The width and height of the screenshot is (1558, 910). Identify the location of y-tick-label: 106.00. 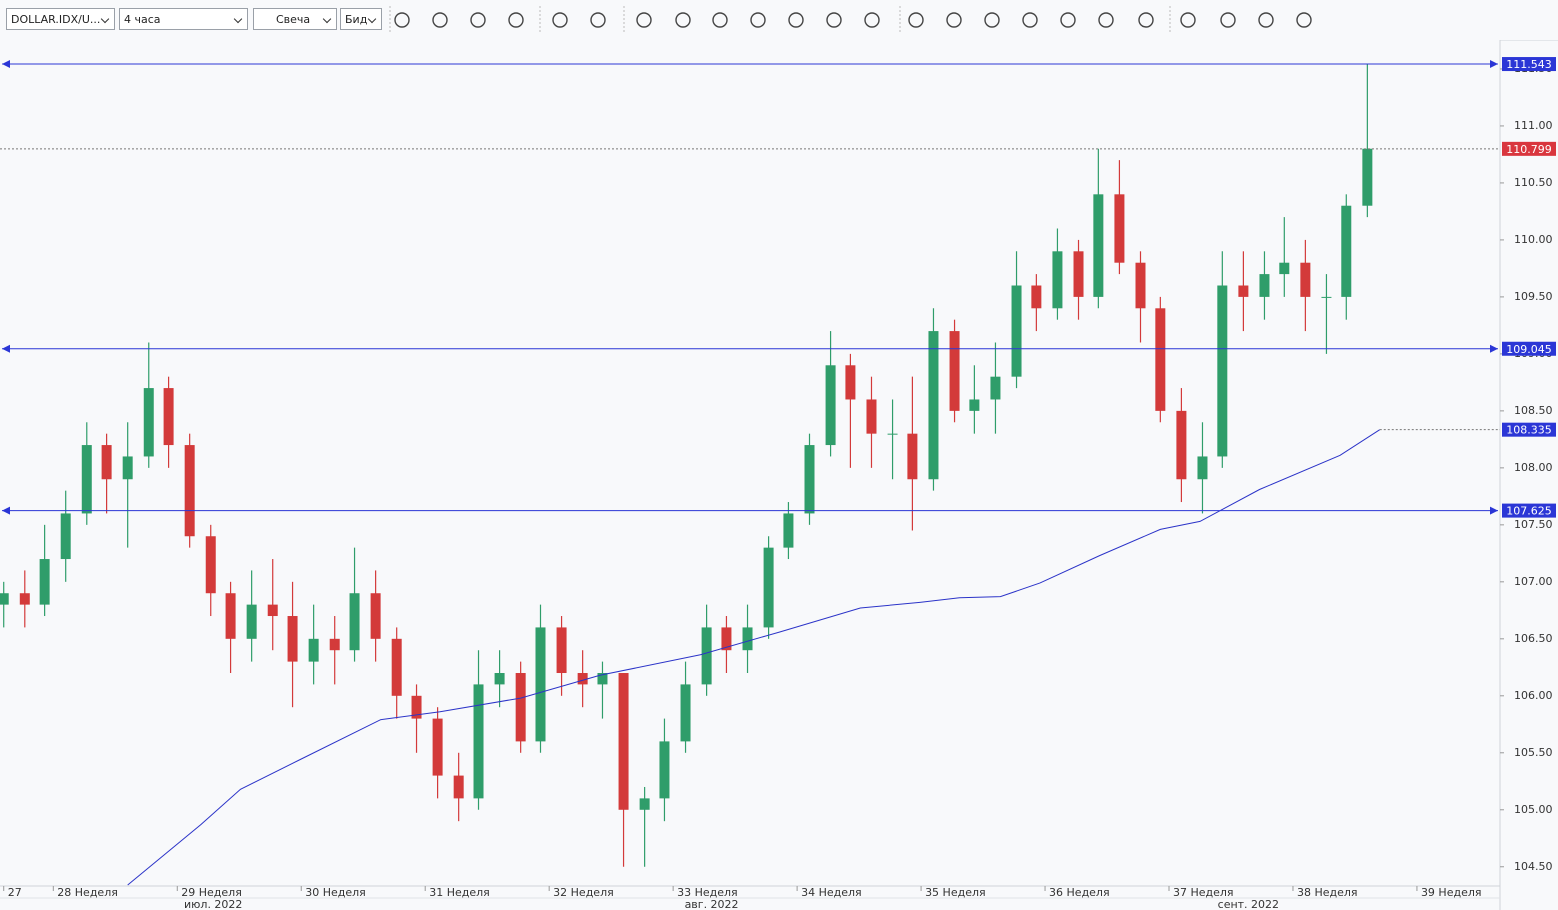
(1533, 695).